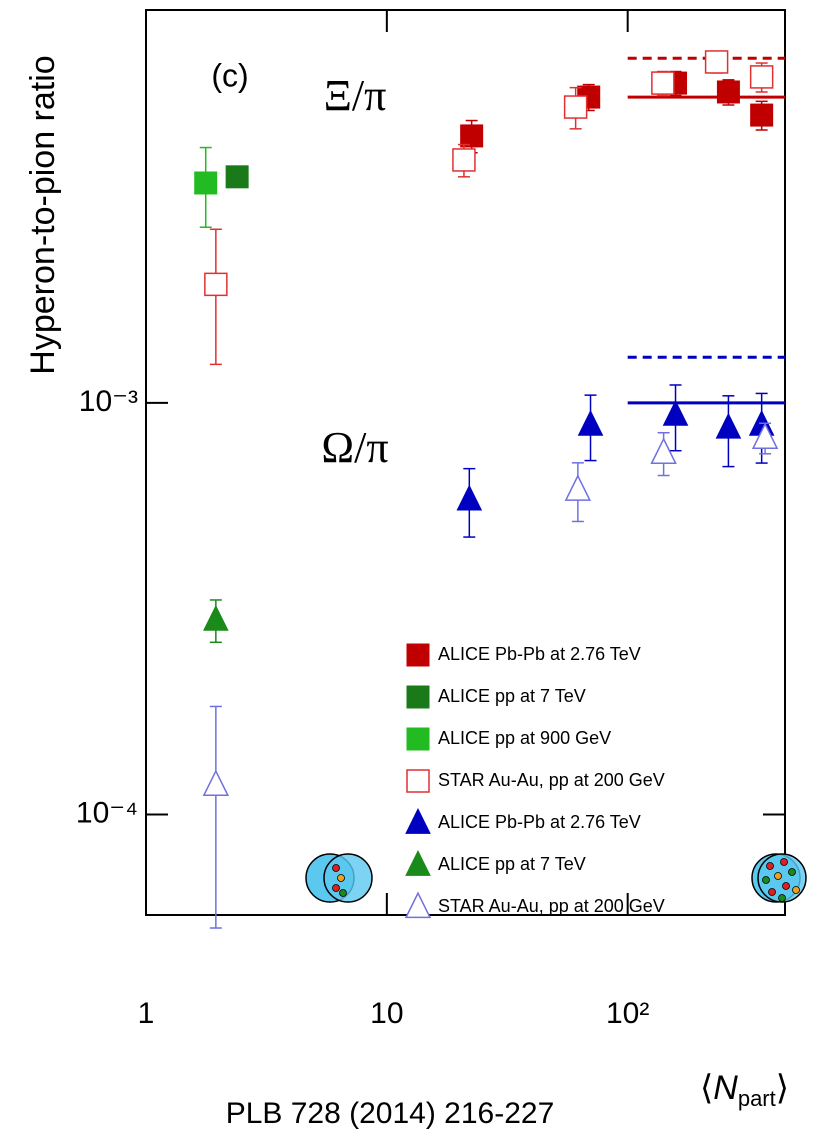 The width and height of the screenshot is (821, 1135). Describe the element at coordinates (779, 878) in the screenshot. I see `collision-icon-central` at that location.